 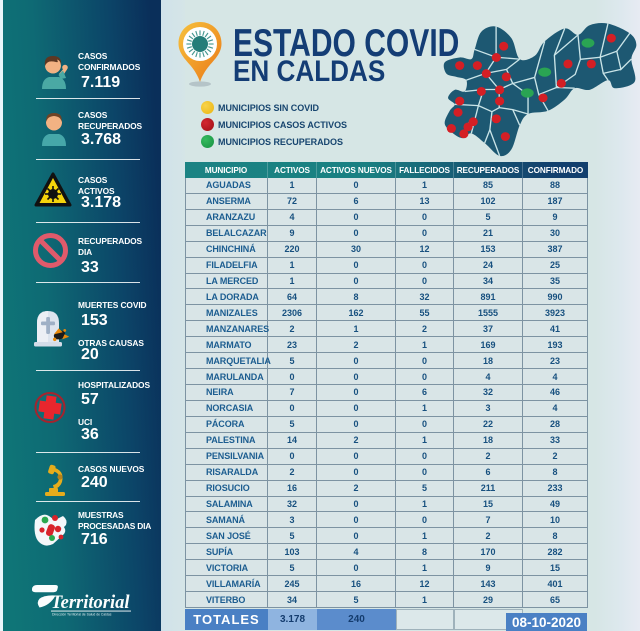 I want to click on svg-text: Territorial, so click(x=90, y=603).